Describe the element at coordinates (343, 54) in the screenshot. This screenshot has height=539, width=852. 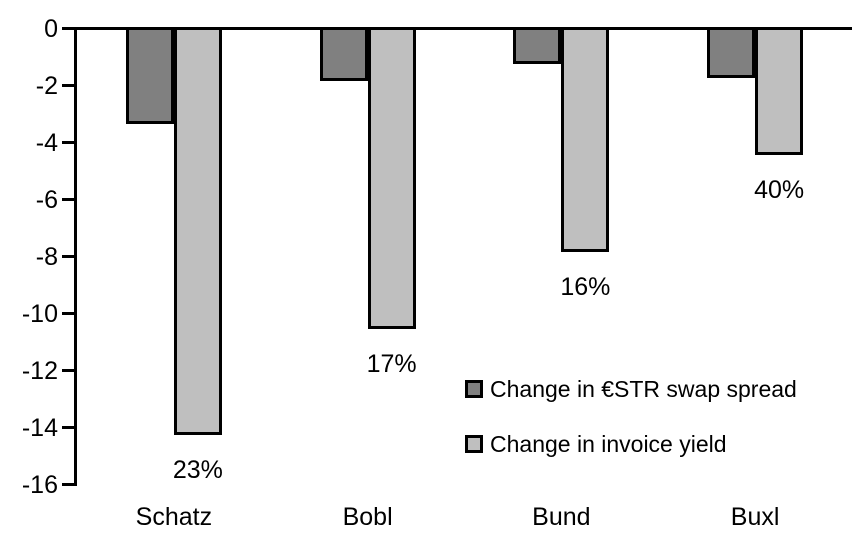
I see `bar-bobl-swap-spread` at that location.